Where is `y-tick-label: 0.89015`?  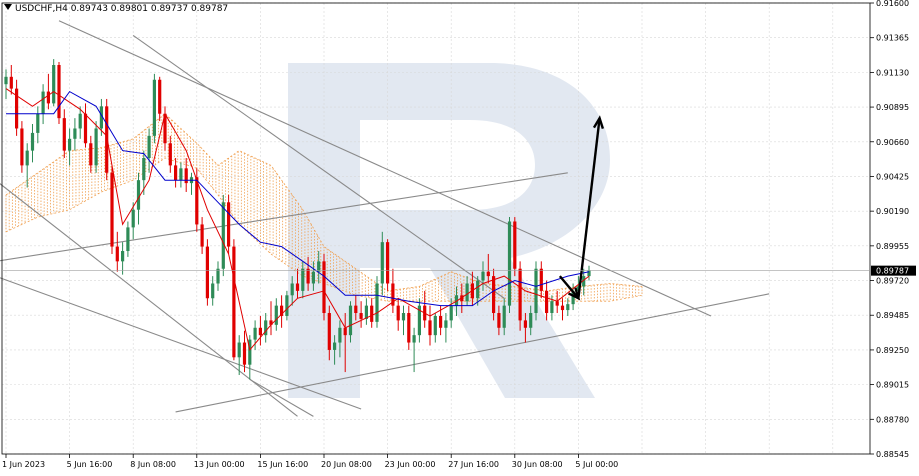 y-tick-label: 0.89015 is located at coordinates (892, 385).